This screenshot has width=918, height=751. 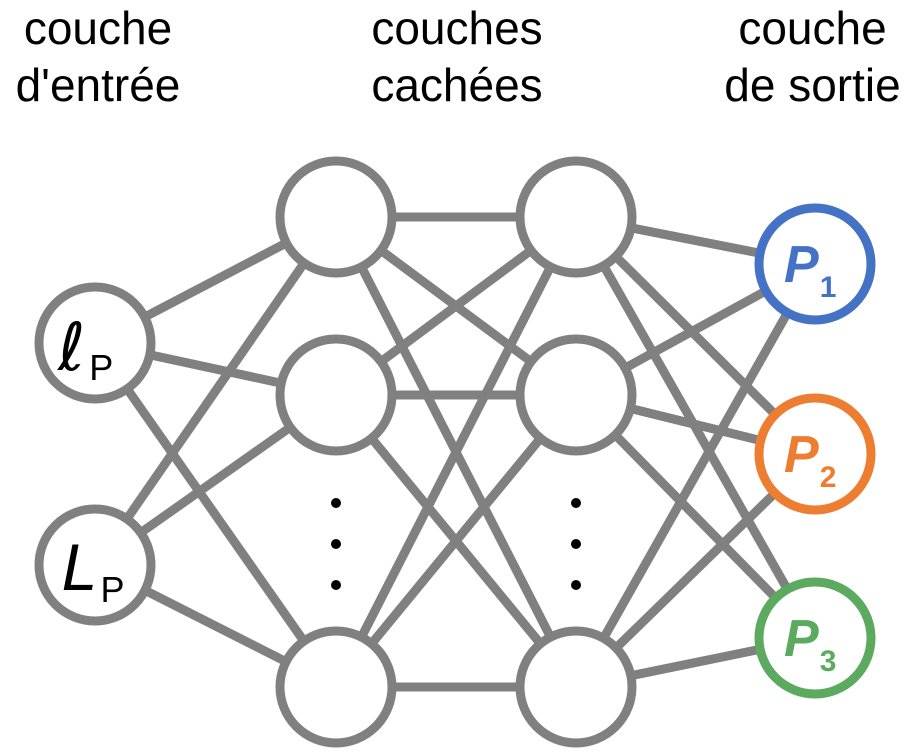 I want to click on input-layer-header: couche d'entrée, so click(x=98, y=57).